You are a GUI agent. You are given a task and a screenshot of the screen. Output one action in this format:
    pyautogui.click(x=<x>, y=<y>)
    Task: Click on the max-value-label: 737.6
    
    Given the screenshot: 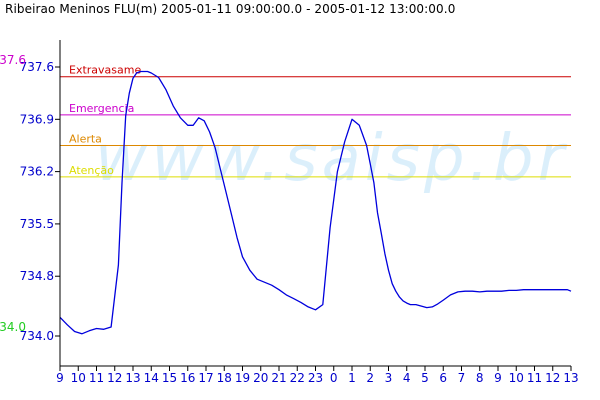 What is the action you would take?
    pyautogui.click(x=13, y=60)
    